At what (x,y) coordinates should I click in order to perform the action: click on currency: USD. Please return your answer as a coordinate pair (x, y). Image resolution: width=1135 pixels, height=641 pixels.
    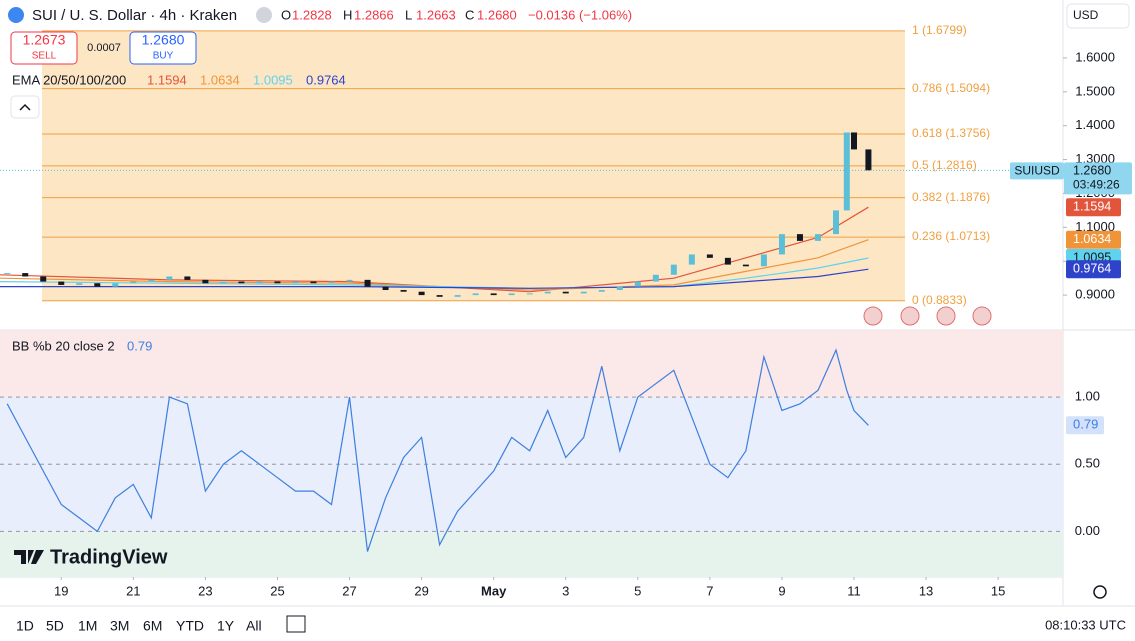
    Looking at the image, I should click on (1086, 15).